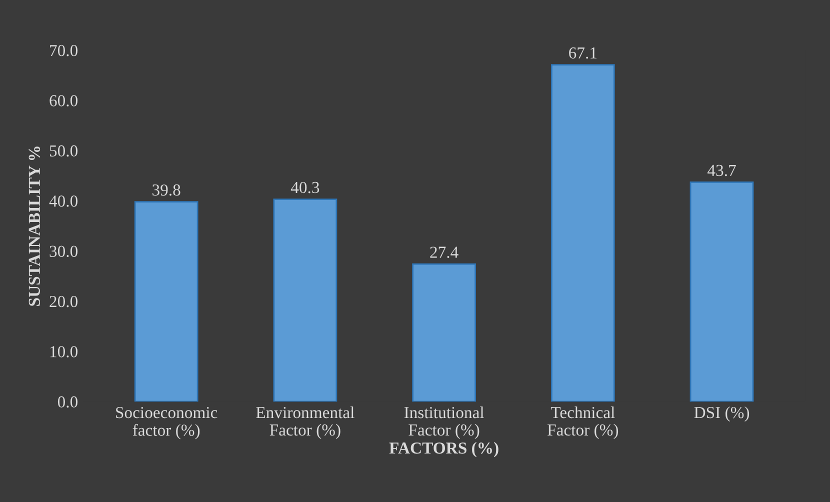 This screenshot has height=502, width=830. I want to click on y-tick-label: 70.0, so click(64, 50).